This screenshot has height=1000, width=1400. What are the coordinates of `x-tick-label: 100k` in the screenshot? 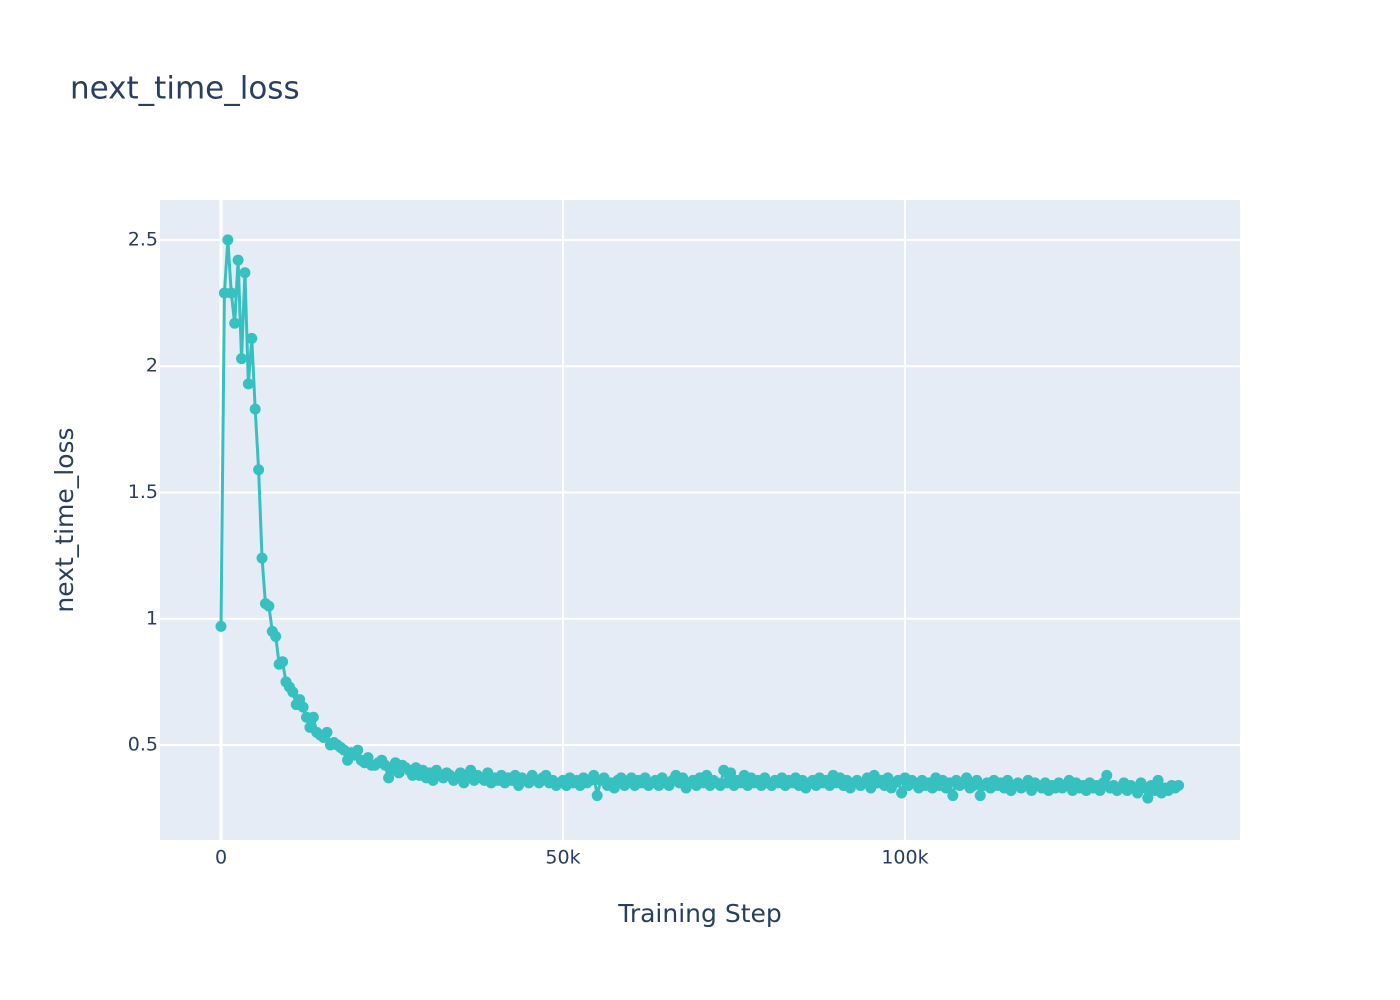 It's located at (904, 858).